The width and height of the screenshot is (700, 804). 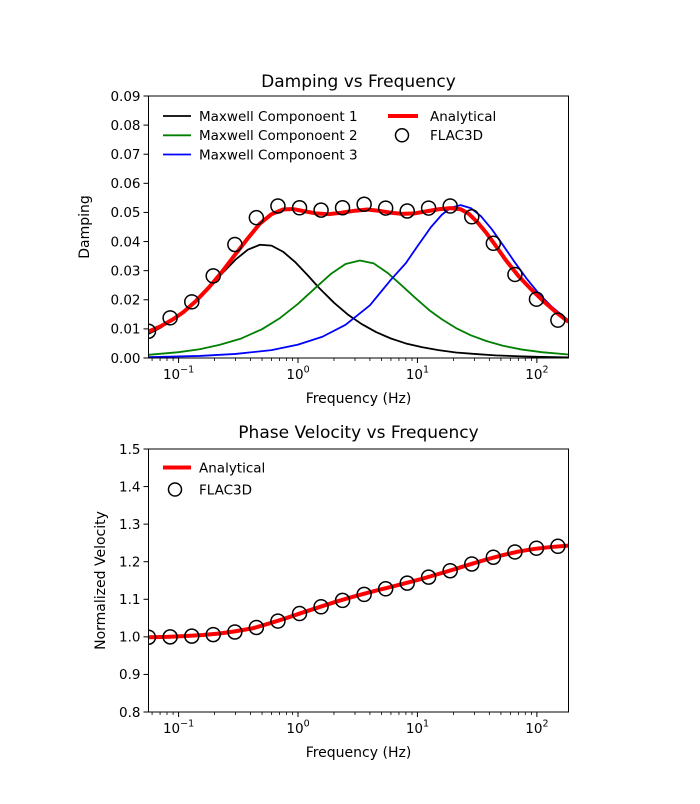 I want to click on y-tick-label: 0.07, so click(x=125, y=155).